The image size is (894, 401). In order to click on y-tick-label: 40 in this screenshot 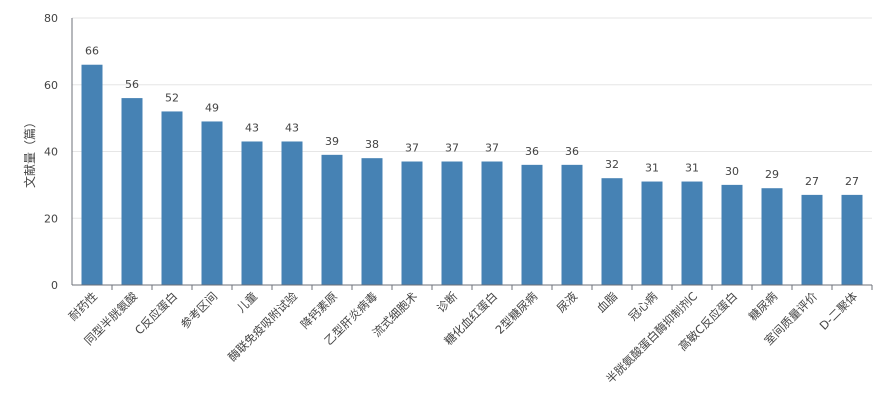, I will do `click(51, 152)`.